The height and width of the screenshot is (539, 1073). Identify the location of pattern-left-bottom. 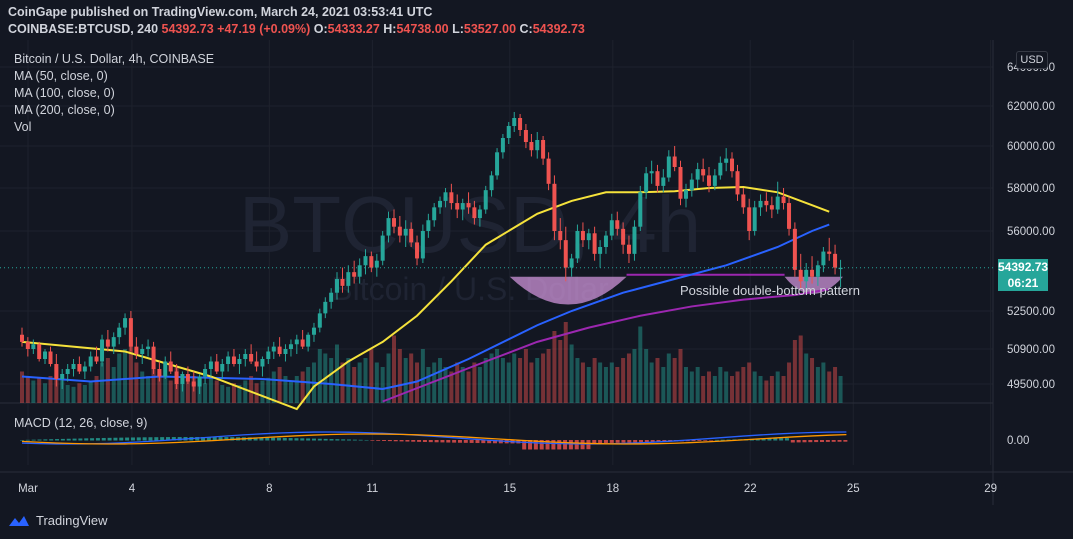
(568, 290).